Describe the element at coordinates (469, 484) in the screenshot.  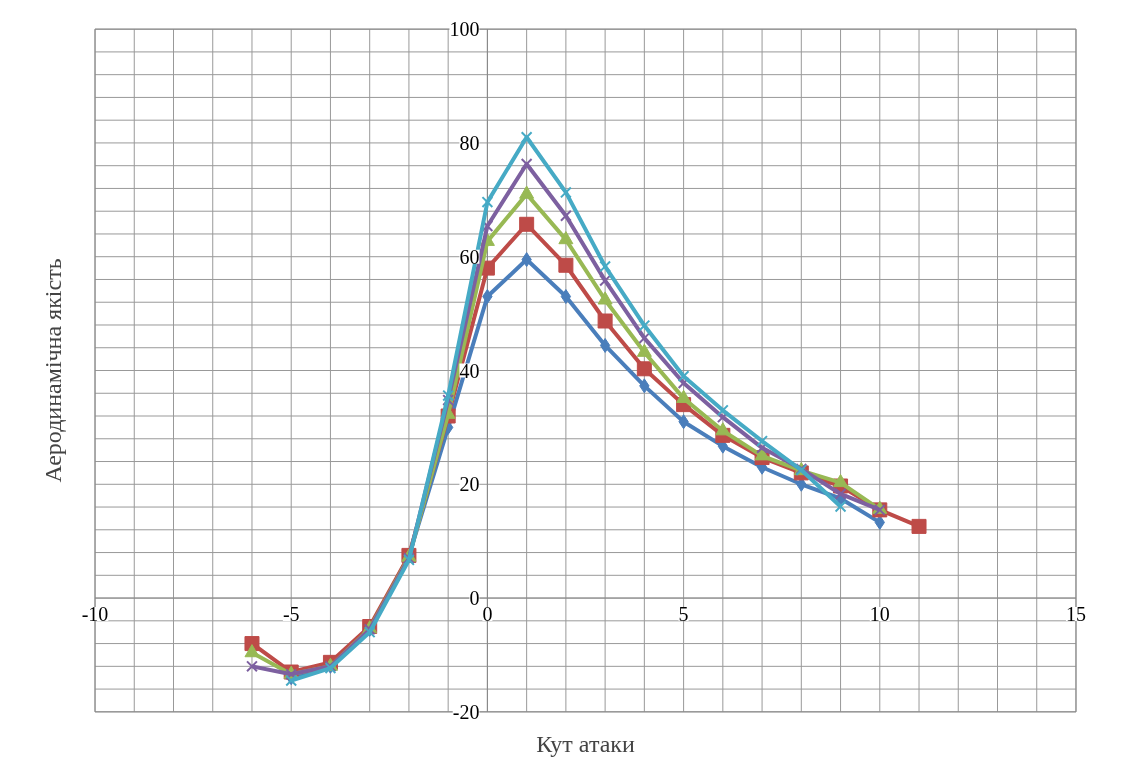
I see `y-tick-label: 20` at that location.